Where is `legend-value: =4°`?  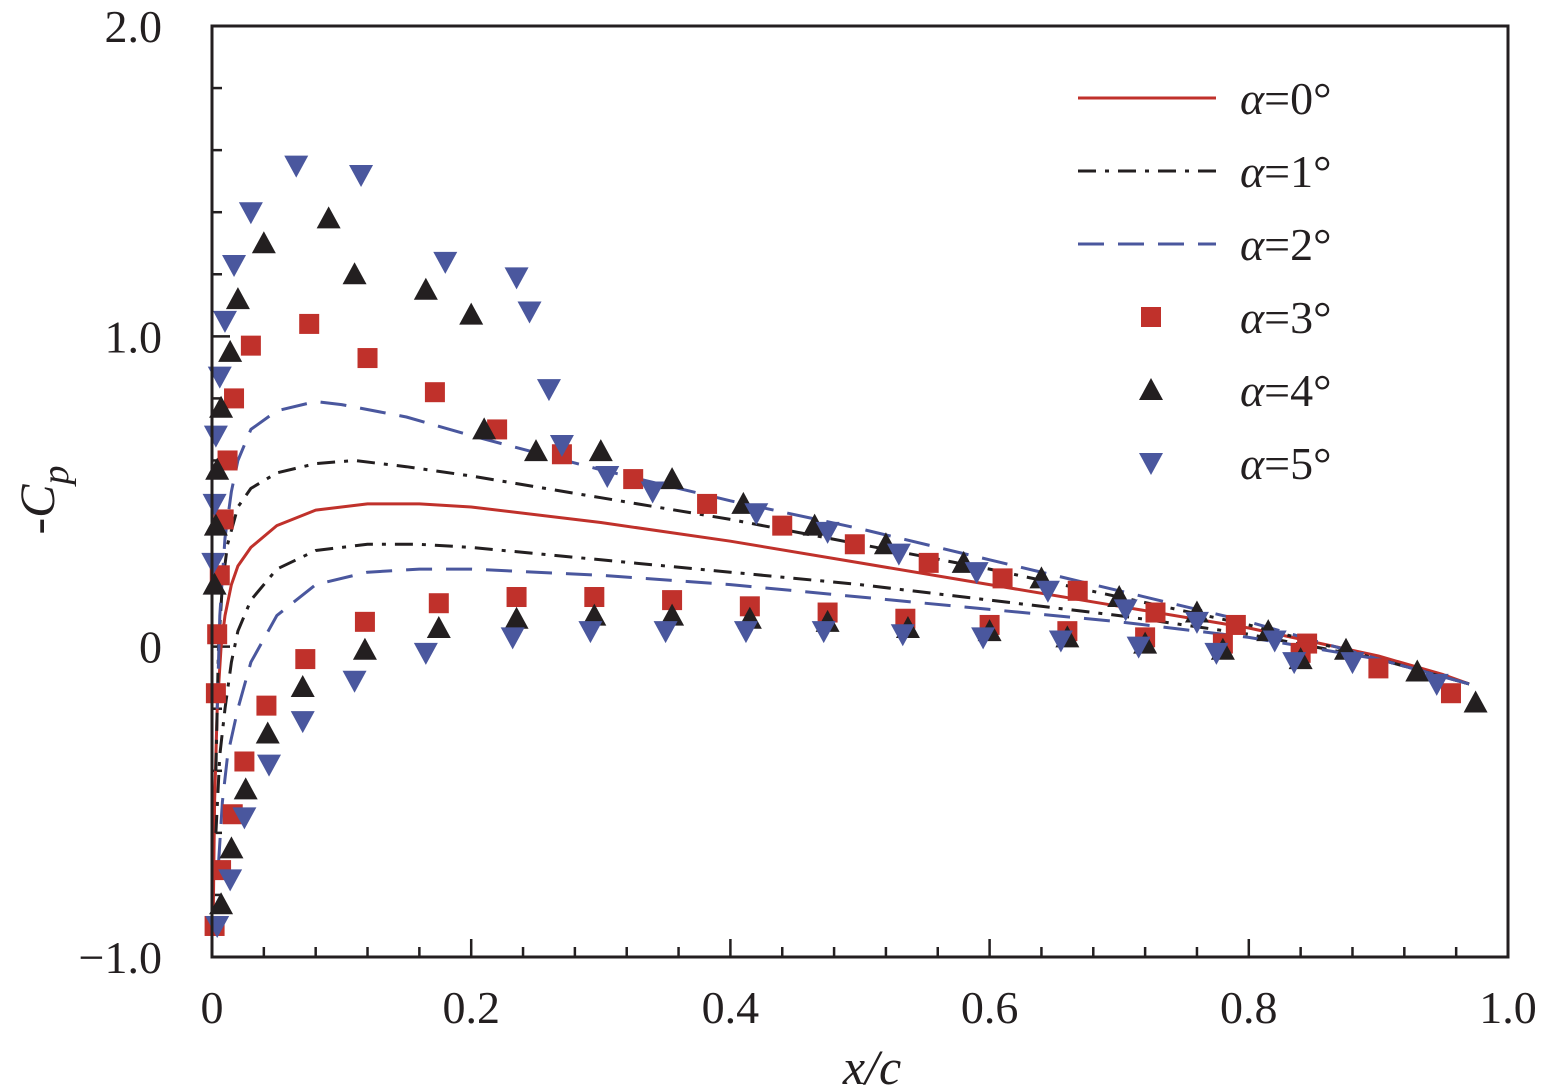 legend-value: =4° is located at coordinates (1297, 390).